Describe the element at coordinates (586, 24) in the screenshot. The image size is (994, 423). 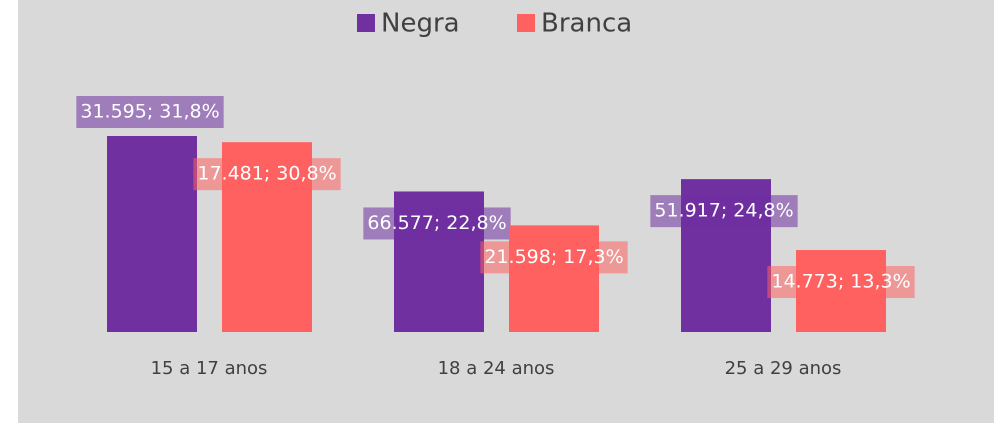
I see `legend-label: Branca` at that location.